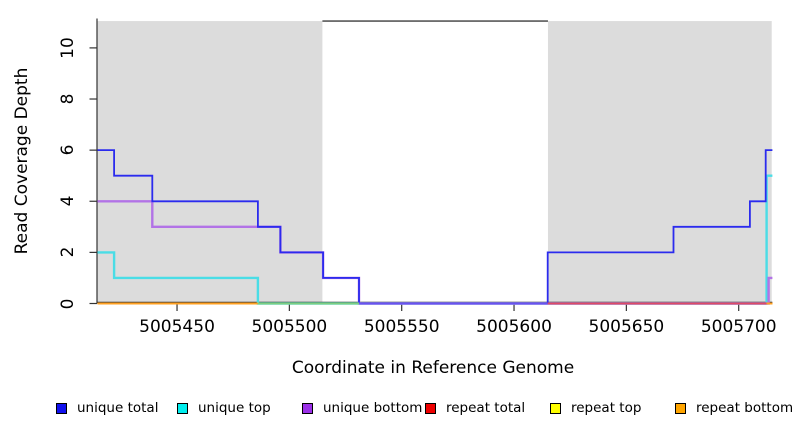  Describe the element at coordinates (606, 408) in the screenshot. I see `legend-label: repeat top` at that location.